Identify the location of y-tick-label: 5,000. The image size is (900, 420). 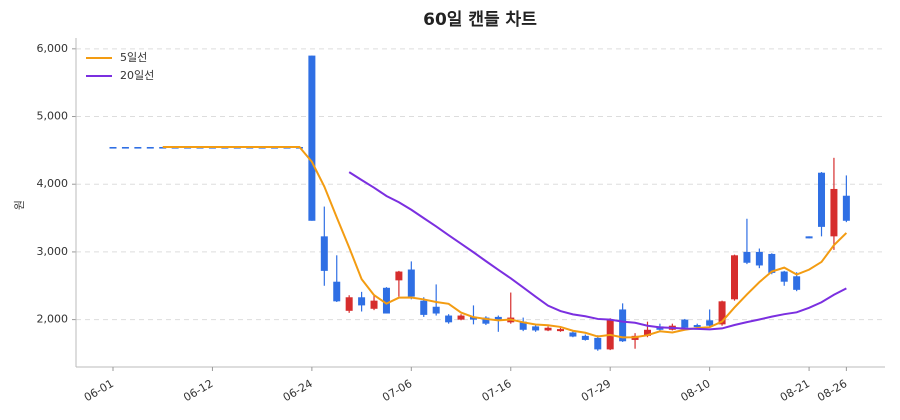
(53, 116).